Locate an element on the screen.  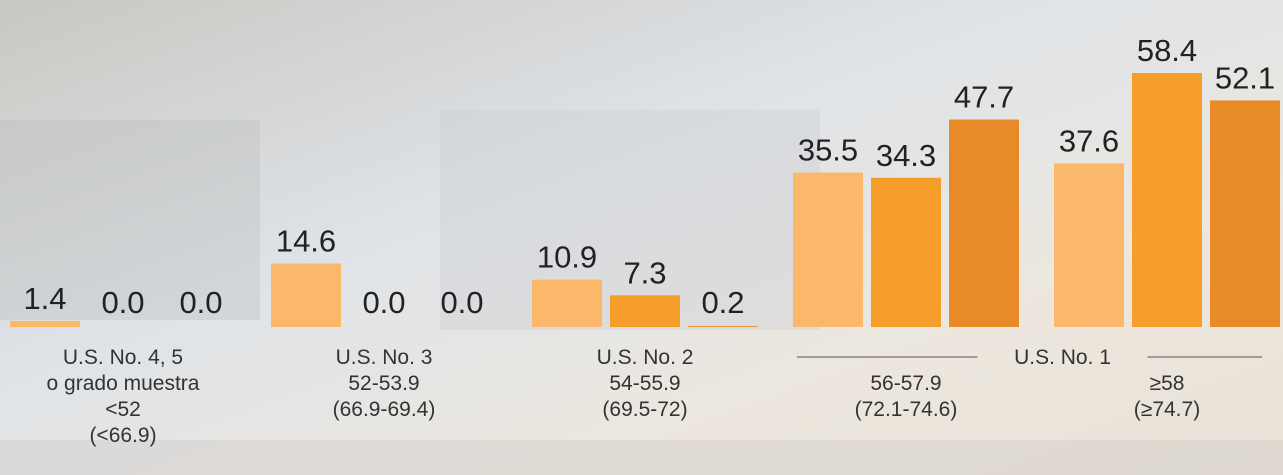
group-label: U.S. No. 1 is located at coordinates (1062, 357).